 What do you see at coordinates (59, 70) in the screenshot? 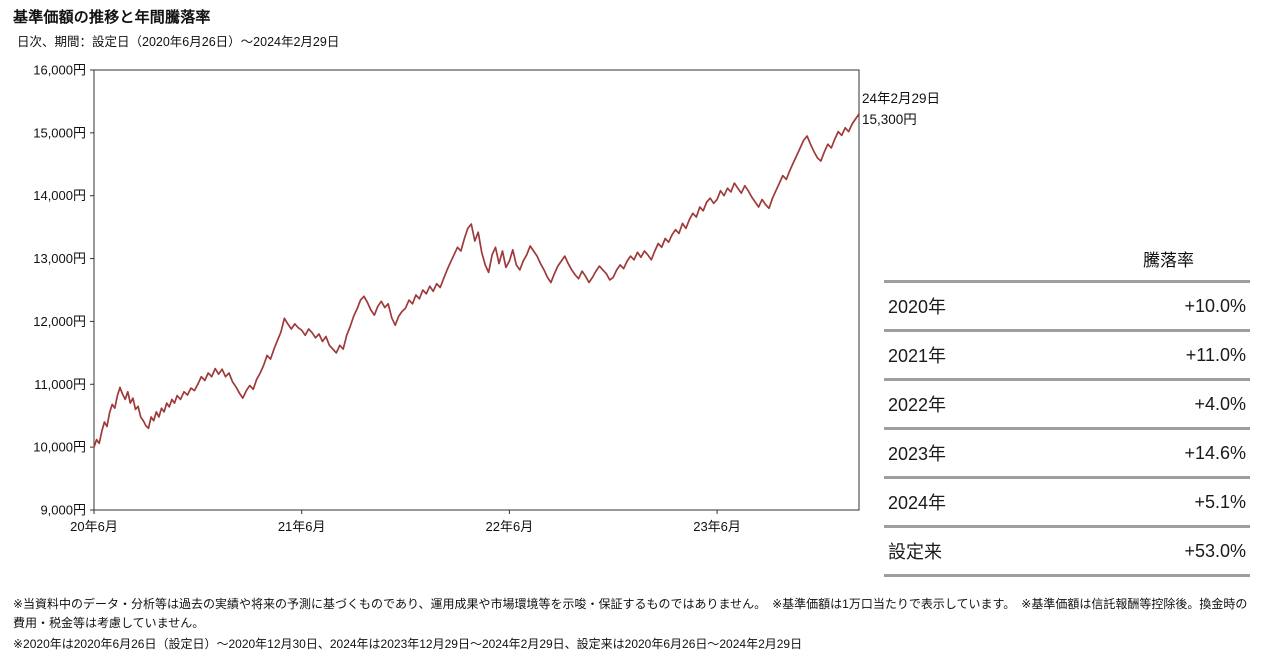
I see `y-tick-label: 16,000円` at bounding box center [59, 70].